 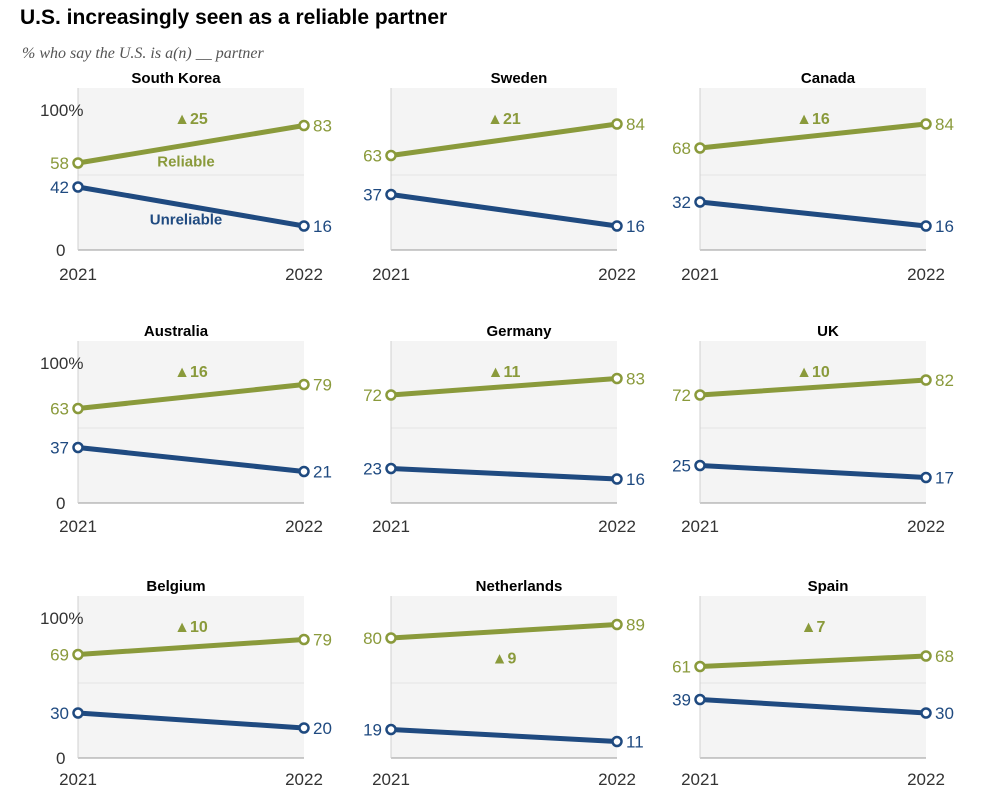 What do you see at coordinates (143, 53) in the screenshot?
I see `chart-subtitle: % who say the U.S. is a(n) __ partner` at bounding box center [143, 53].